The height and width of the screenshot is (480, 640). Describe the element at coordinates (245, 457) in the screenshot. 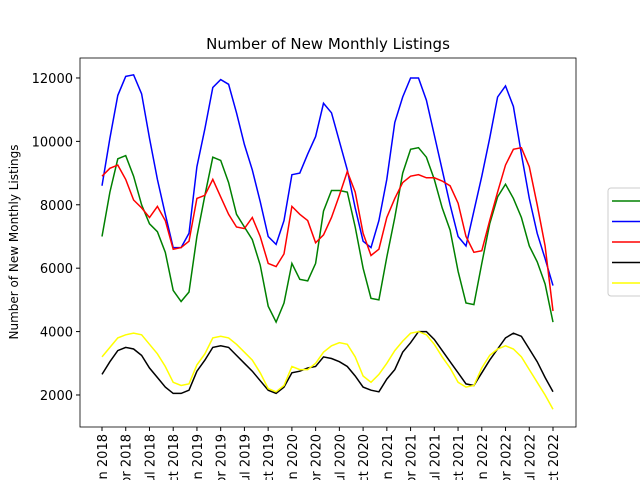

I see `x-tick-label: Jul 2019` at that location.